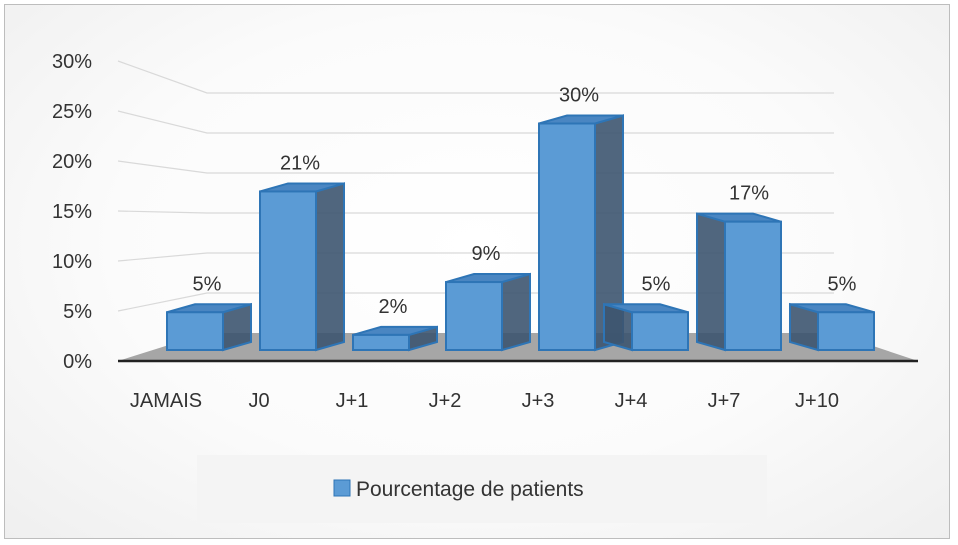 This screenshot has height=545, width=958. What do you see at coordinates (342, 488) in the screenshot?
I see `legend-swatch` at bounding box center [342, 488].